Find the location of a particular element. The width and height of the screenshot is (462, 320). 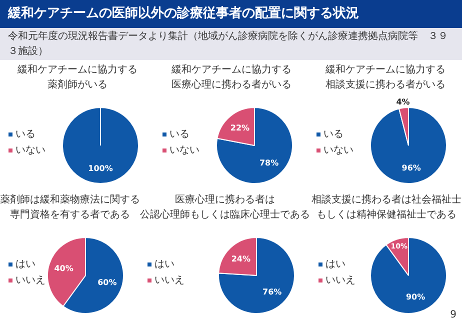

data-label: 78% is located at coordinates (269, 163).